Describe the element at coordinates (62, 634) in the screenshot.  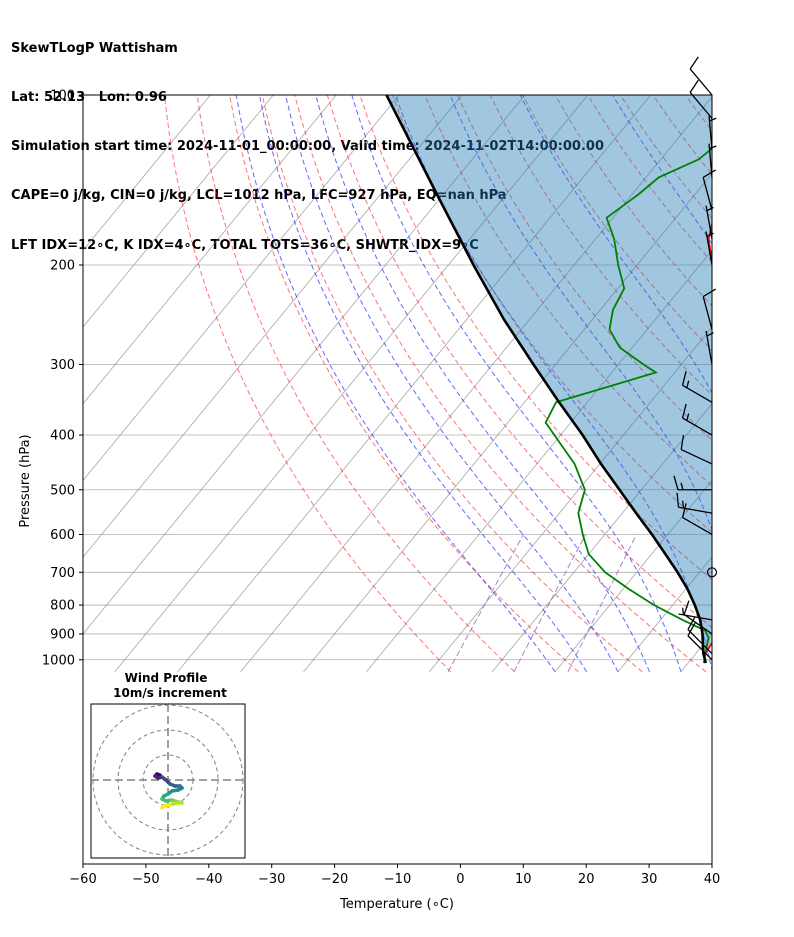
I see `y-tick-label: 900` at that location.